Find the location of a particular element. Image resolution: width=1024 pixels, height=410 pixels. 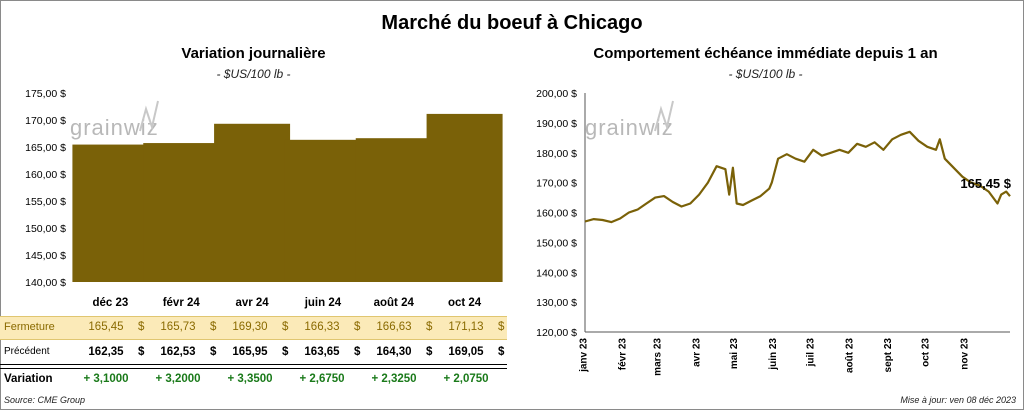

row-label: Fermeture is located at coordinates (29, 327).